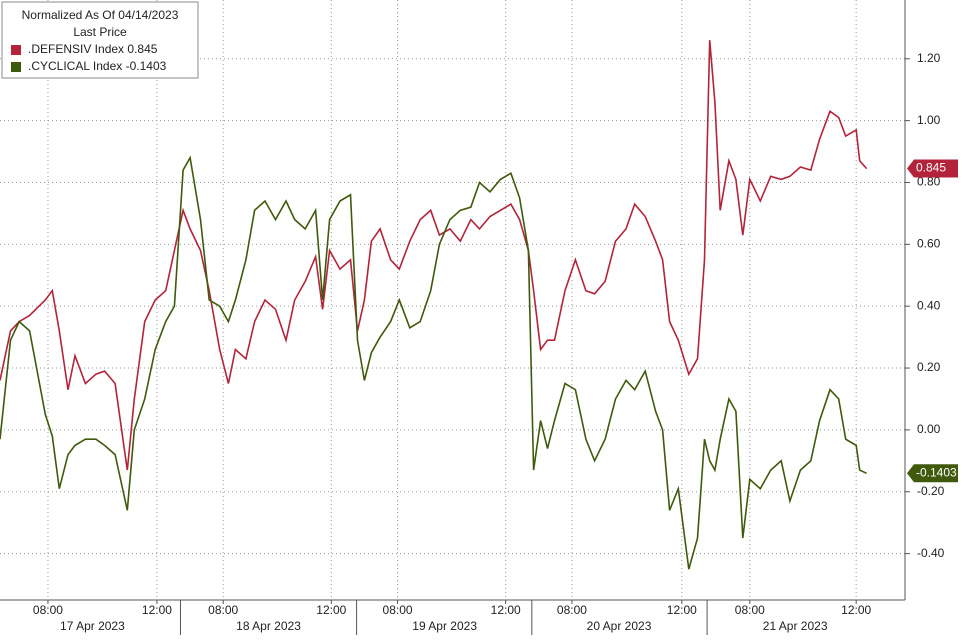 Image resolution: width=963 pixels, height=640 pixels. What do you see at coordinates (929, 244) in the screenshot?
I see `y-tick-label: 0.60` at bounding box center [929, 244].